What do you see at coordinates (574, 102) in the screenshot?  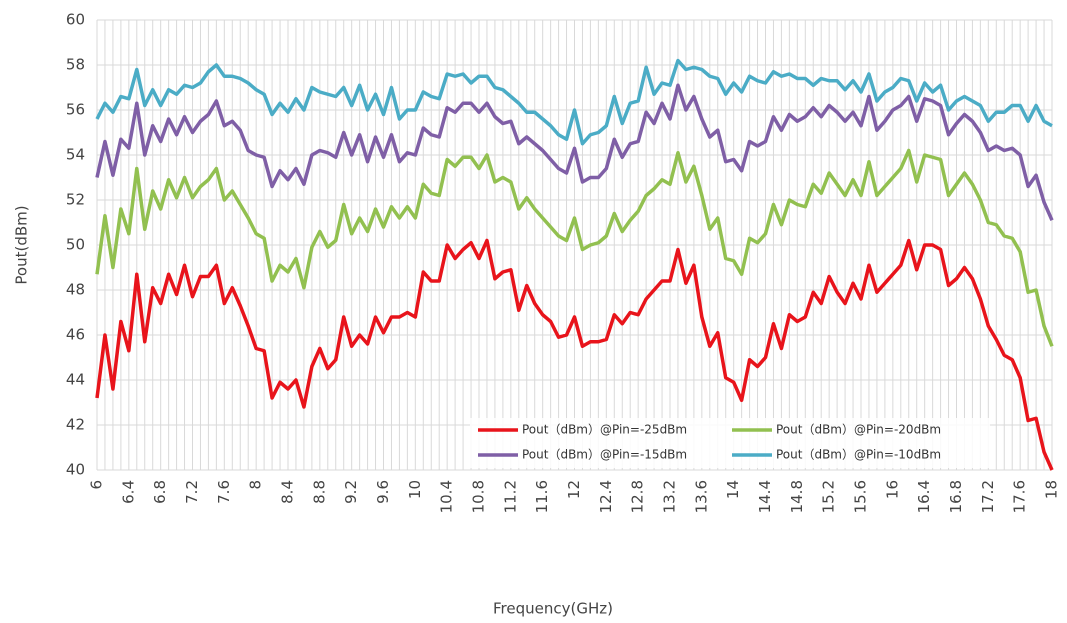 I see `data-line` at bounding box center [574, 102].